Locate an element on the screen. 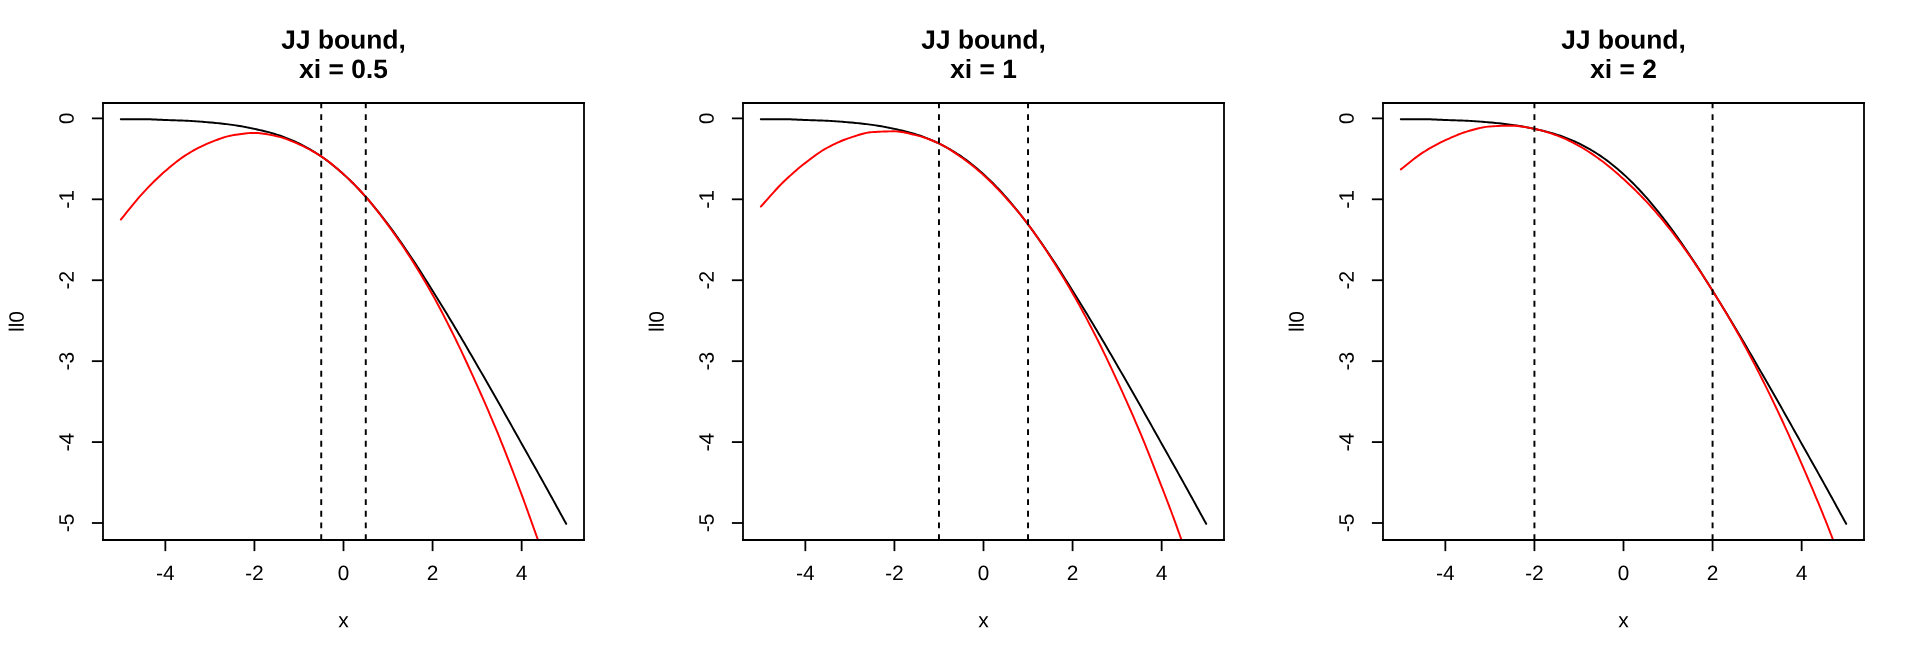 The height and width of the screenshot is (672, 1920). chart-title: JJ bound, xi = 1 is located at coordinates (983, 53).